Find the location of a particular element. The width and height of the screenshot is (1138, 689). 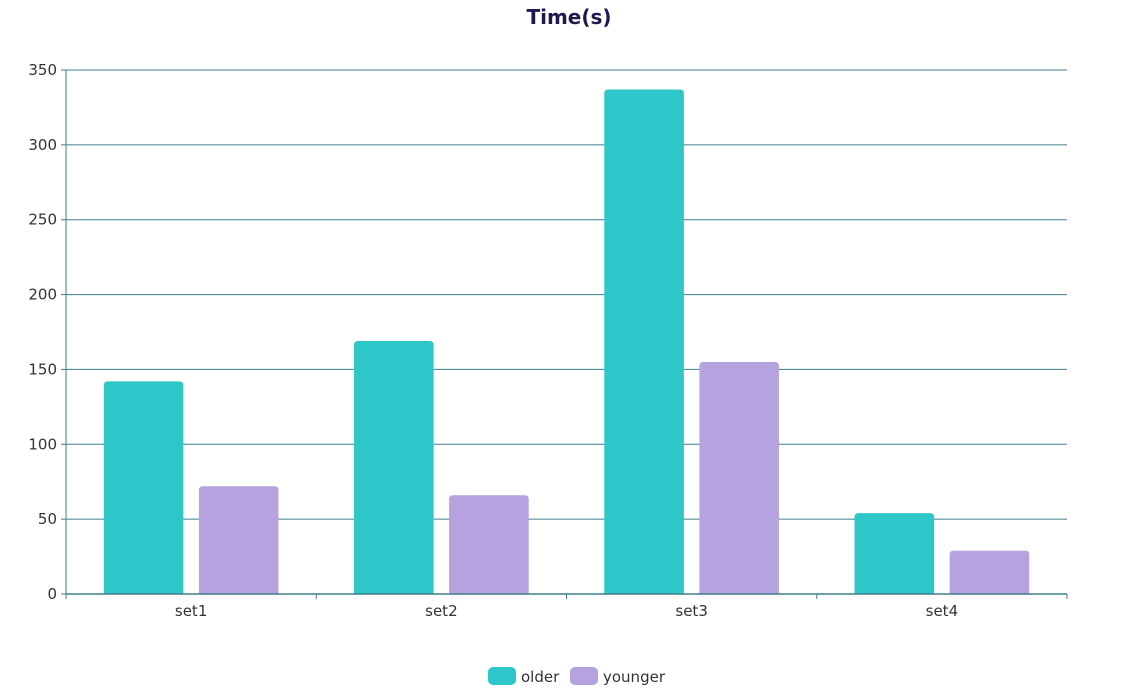

x-tick-label: set3 is located at coordinates (691, 611).